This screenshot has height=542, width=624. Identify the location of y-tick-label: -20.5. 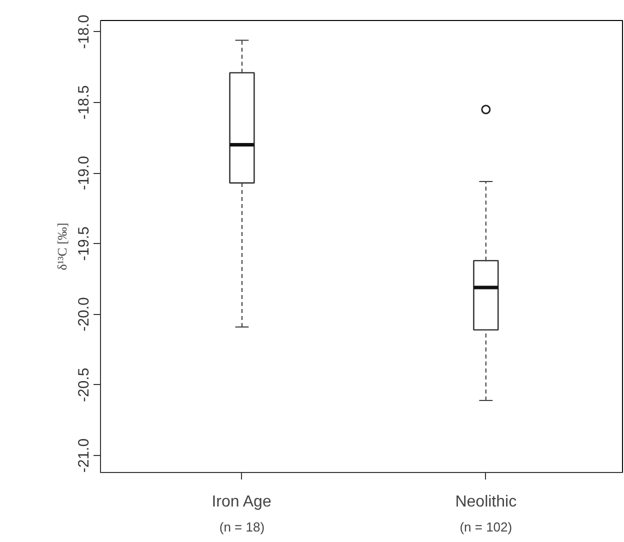
(84, 385).